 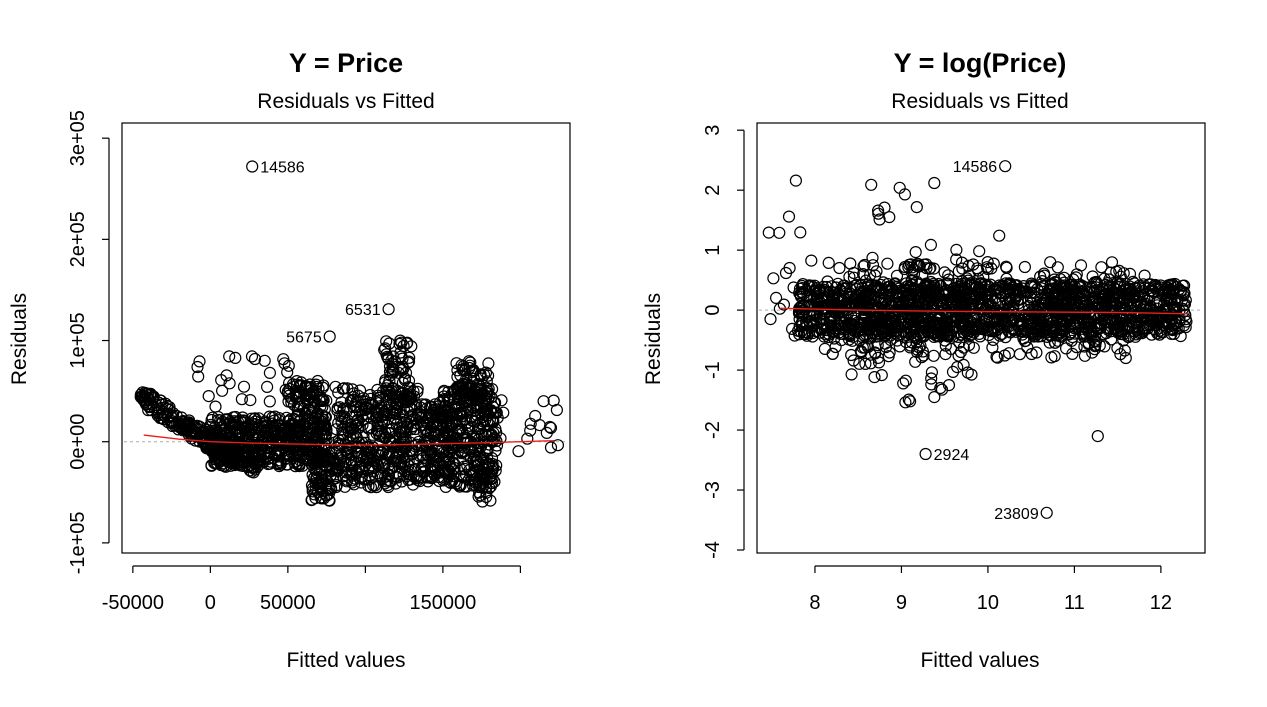 I want to click on outlier-label: 5675, so click(x=304, y=337).